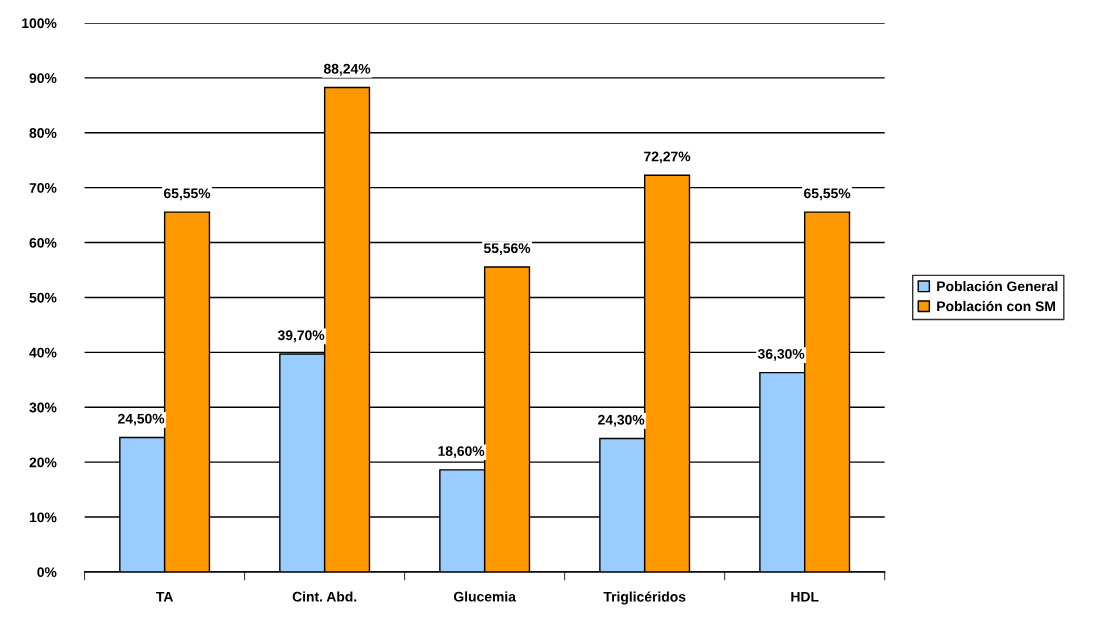 Image resolution: width=1099 pixels, height=621 pixels. Describe the element at coordinates (43, 517) in the screenshot. I see `y-tick-label: 10%` at that location.